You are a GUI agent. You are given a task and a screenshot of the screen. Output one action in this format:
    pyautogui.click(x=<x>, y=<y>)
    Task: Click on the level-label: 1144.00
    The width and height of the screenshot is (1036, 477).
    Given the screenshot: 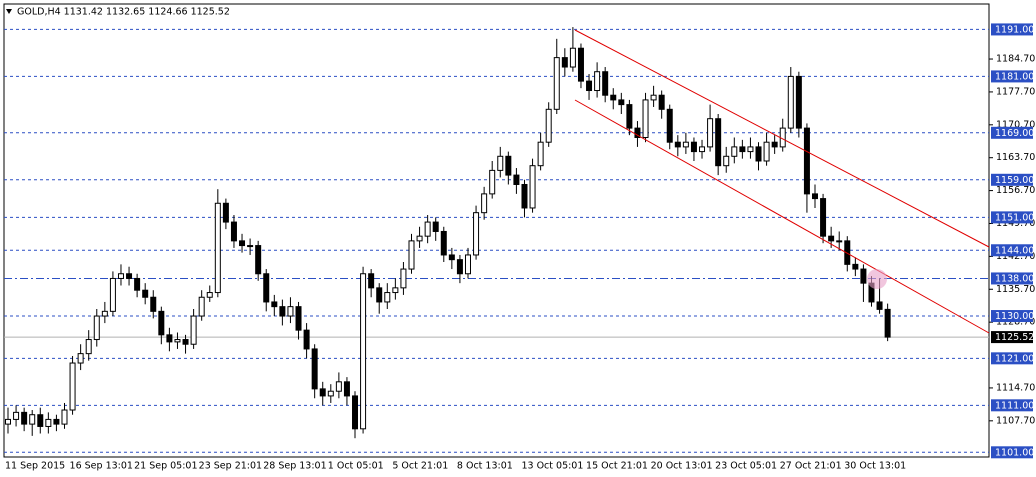 What is the action you would take?
    pyautogui.click(x=1014, y=250)
    